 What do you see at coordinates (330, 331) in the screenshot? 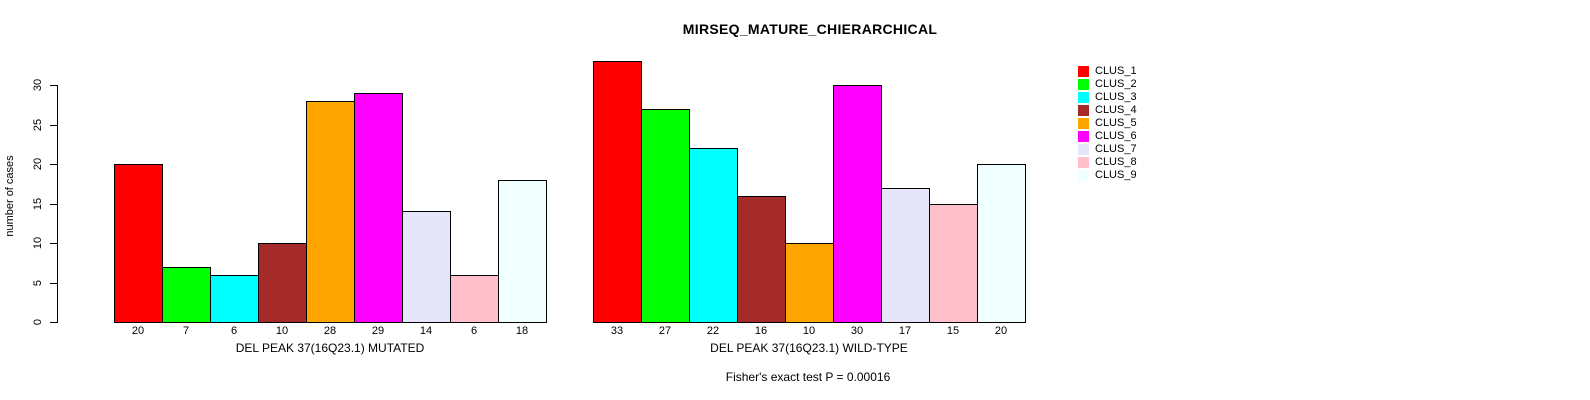
I see `bar-value-label: 28` at bounding box center [330, 331].